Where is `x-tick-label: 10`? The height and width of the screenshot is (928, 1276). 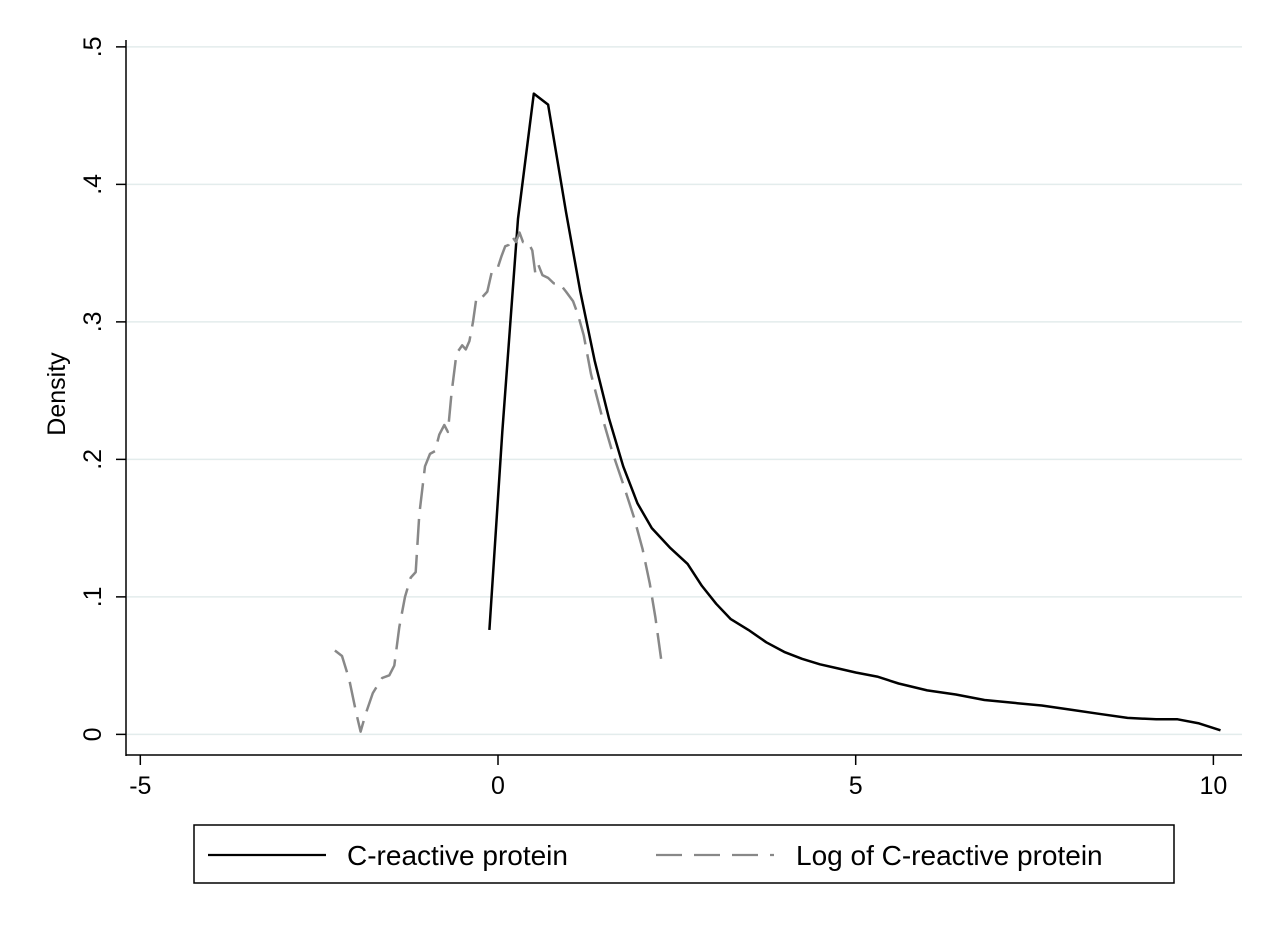 x-tick-label: 10 is located at coordinates (1213, 786).